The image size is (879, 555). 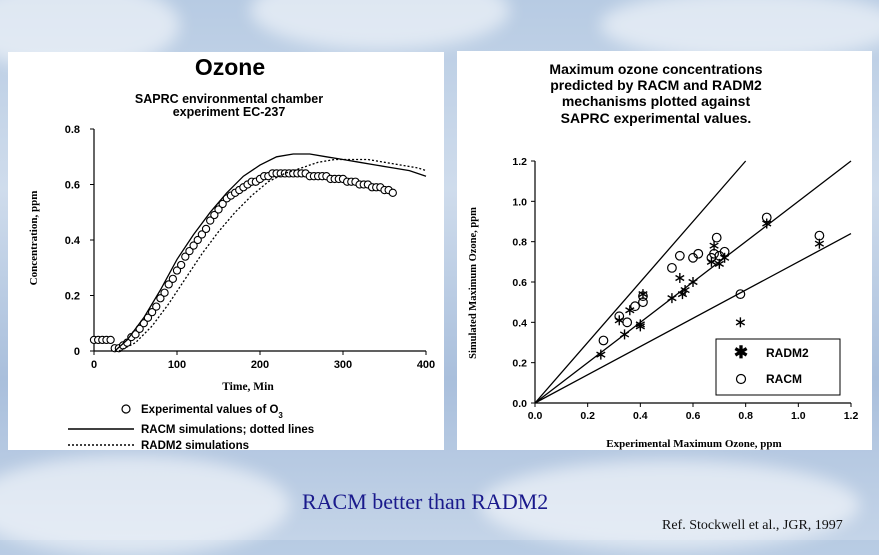 What do you see at coordinates (535, 416) in the screenshot?
I see `x-tick-label: 0.0` at bounding box center [535, 416].